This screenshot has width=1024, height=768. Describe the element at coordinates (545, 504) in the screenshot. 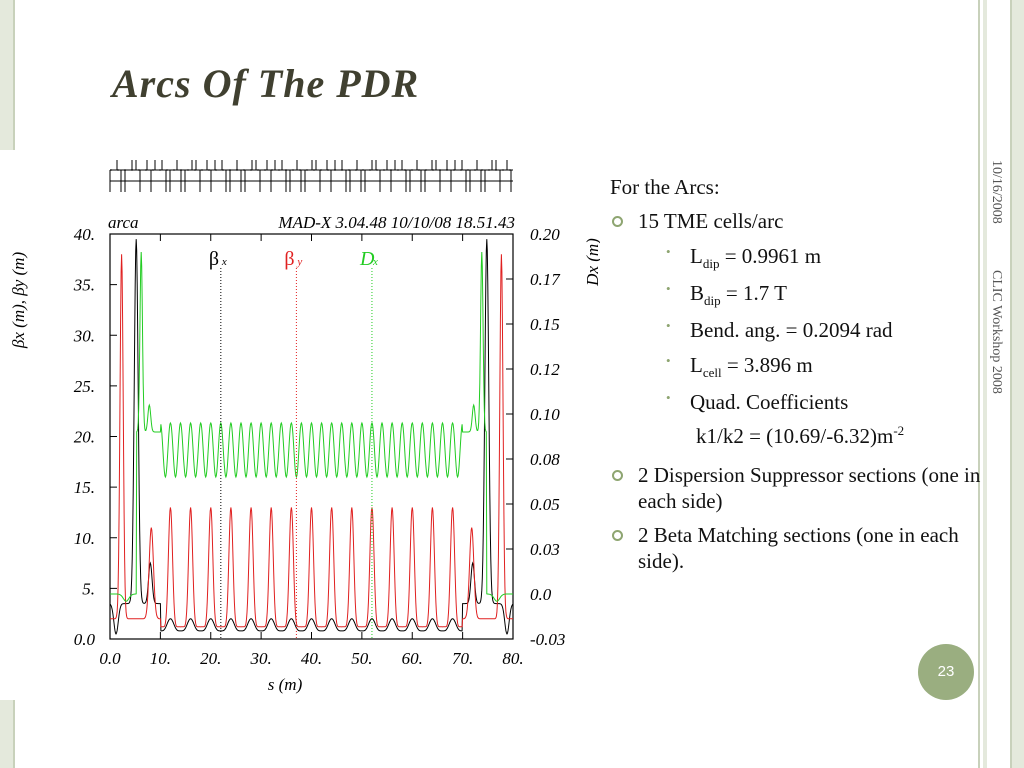

I see `y-right-tick-label: 0.05` at that location.